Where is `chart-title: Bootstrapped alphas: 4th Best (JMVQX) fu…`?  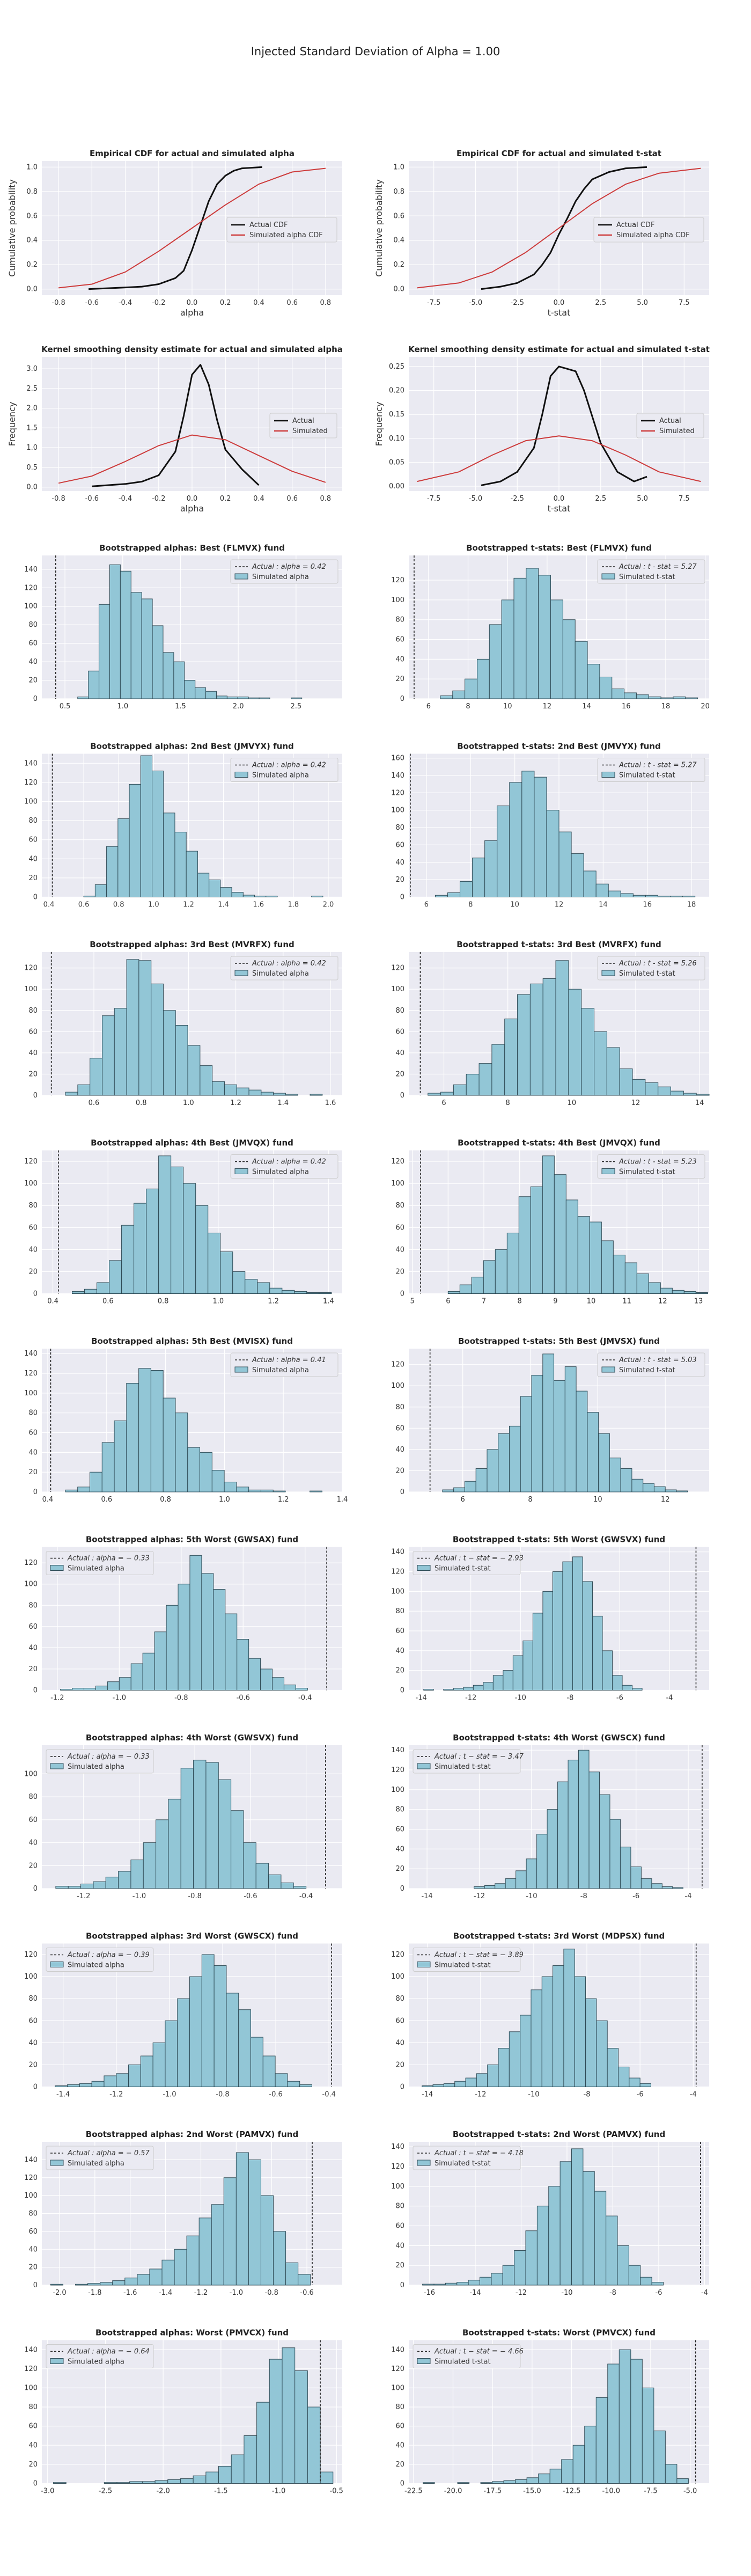
chart-title: Bootstrapped alphas: 4th Best (JMVQX) fu… is located at coordinates (192, 1143).